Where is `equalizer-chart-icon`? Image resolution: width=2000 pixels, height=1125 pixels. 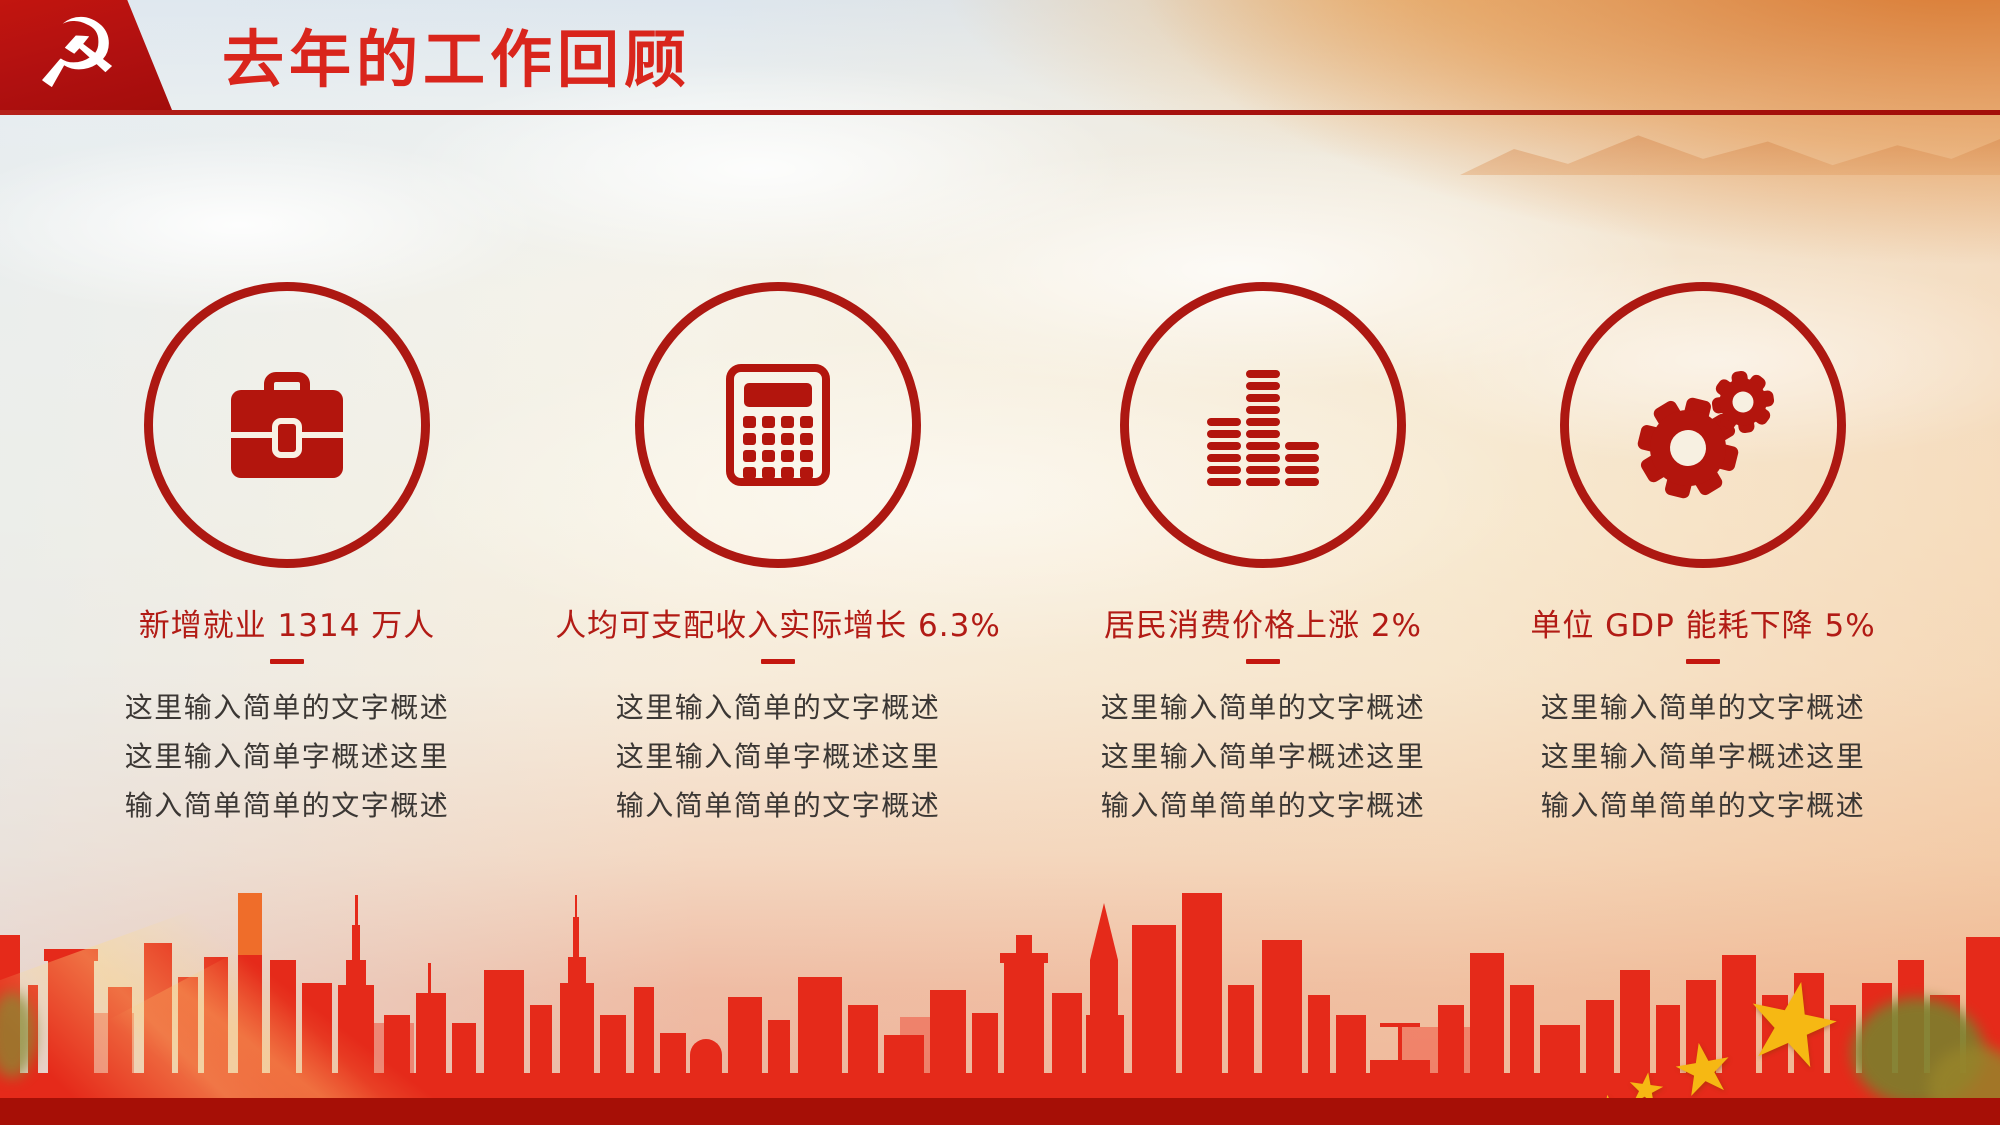 equalizer-chart-icon is located at coordinates (1263, 425).